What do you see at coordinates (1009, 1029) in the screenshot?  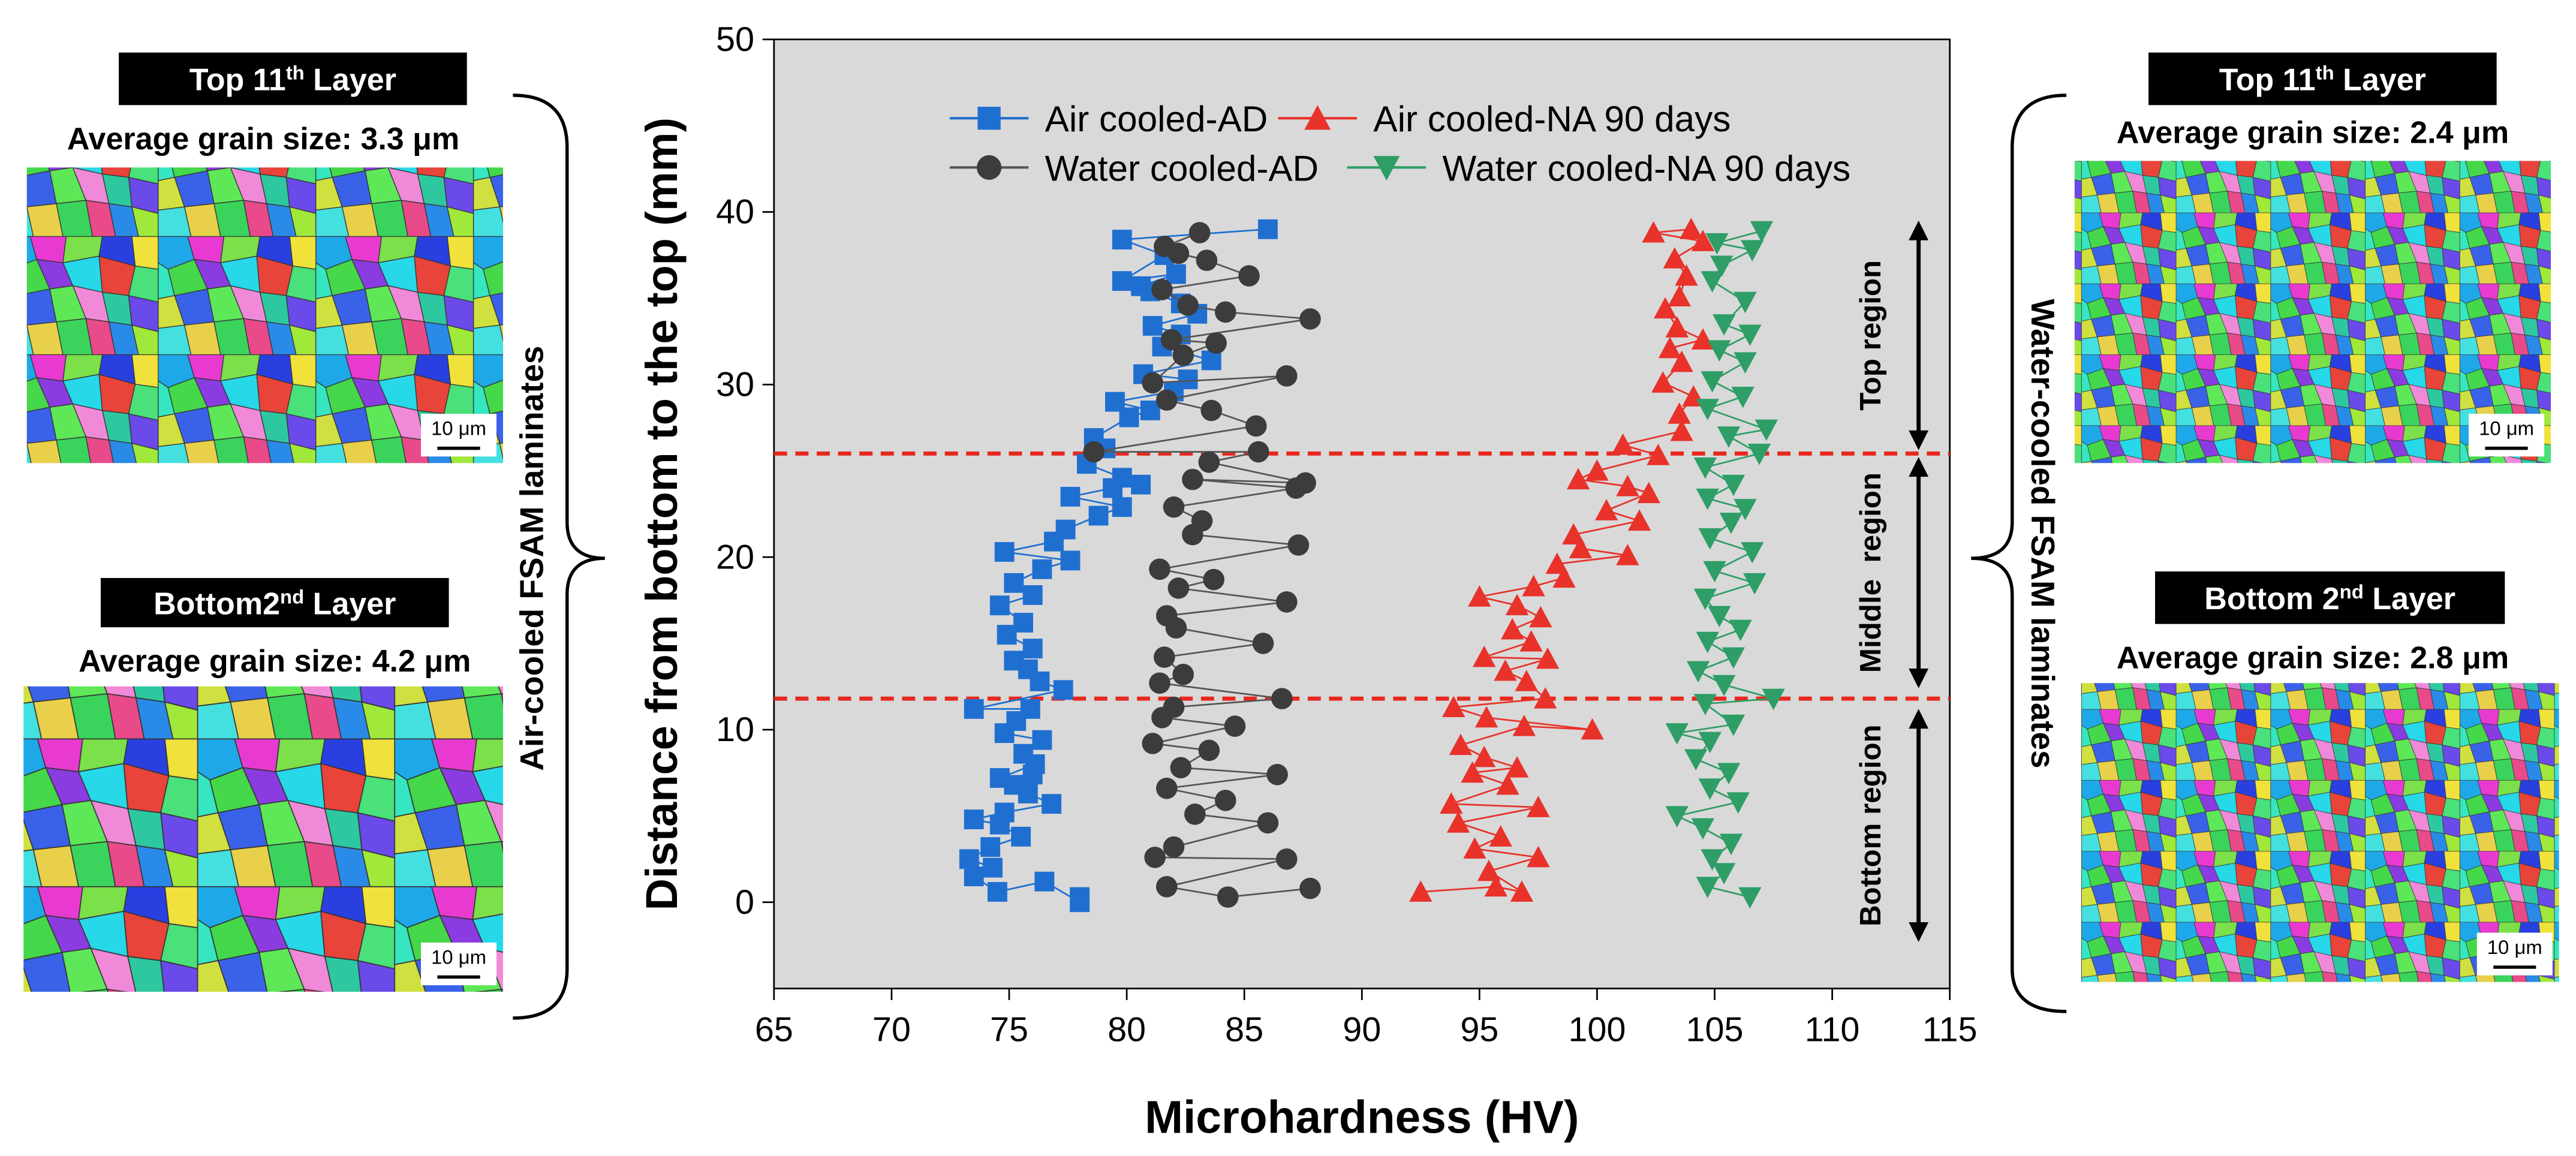 I see `x-tick-label: 75` at bounding box center [1009, 1029].